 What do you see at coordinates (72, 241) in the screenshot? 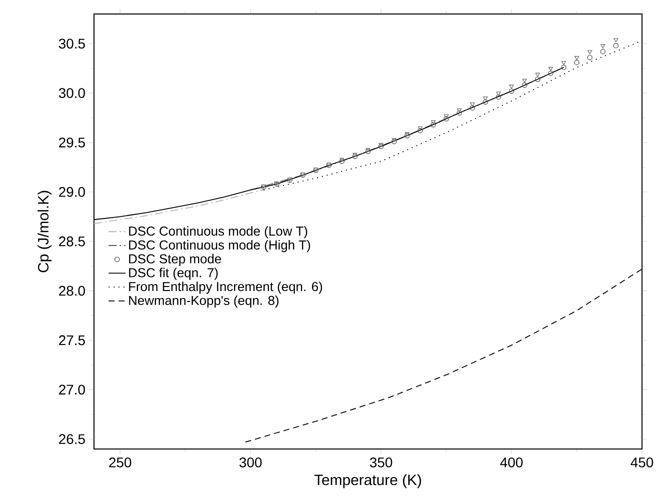
I see `y-tick-label: 28.5` at bounding box center [72, 241].